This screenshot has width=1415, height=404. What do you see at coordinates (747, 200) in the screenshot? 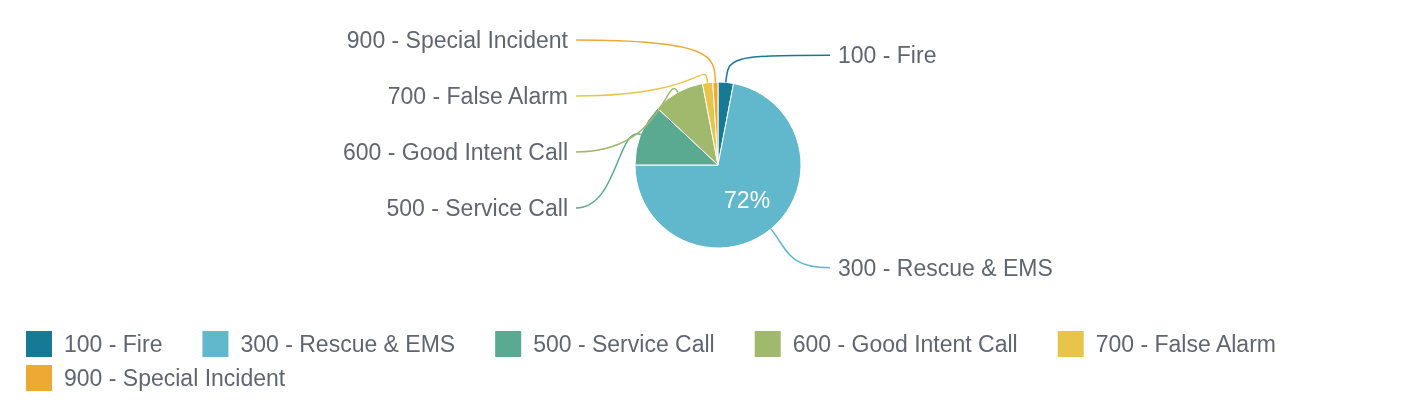
I see `data-label: 72%` at bounding box center [747, 200].